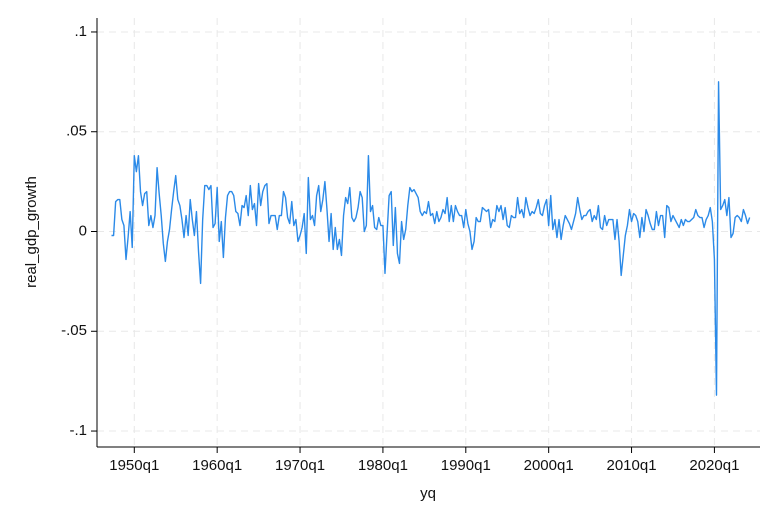 The image size is (780, 525). What do you see at coordinates (300, 465) in the screenshot?
I see `x-tick-label: 1970q1` at bounding box center [300, 465].